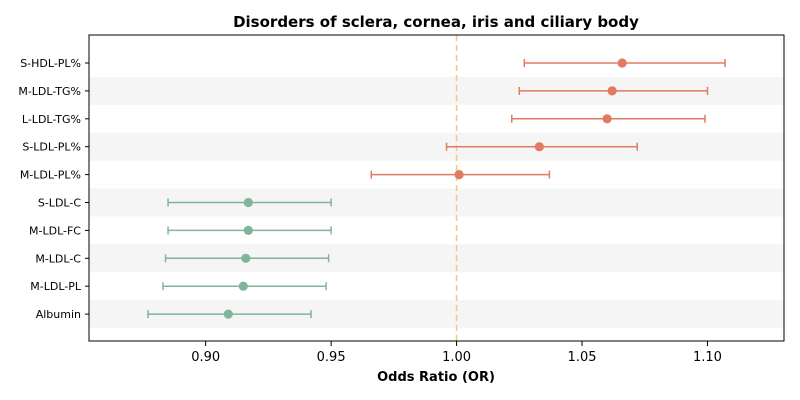 This screenshot has height=400, width=800. What do you see at coordinates (58, 258) in the screenshot?
I see `y-tick-label: M-LDL-C` at bounding box center [58, 258].